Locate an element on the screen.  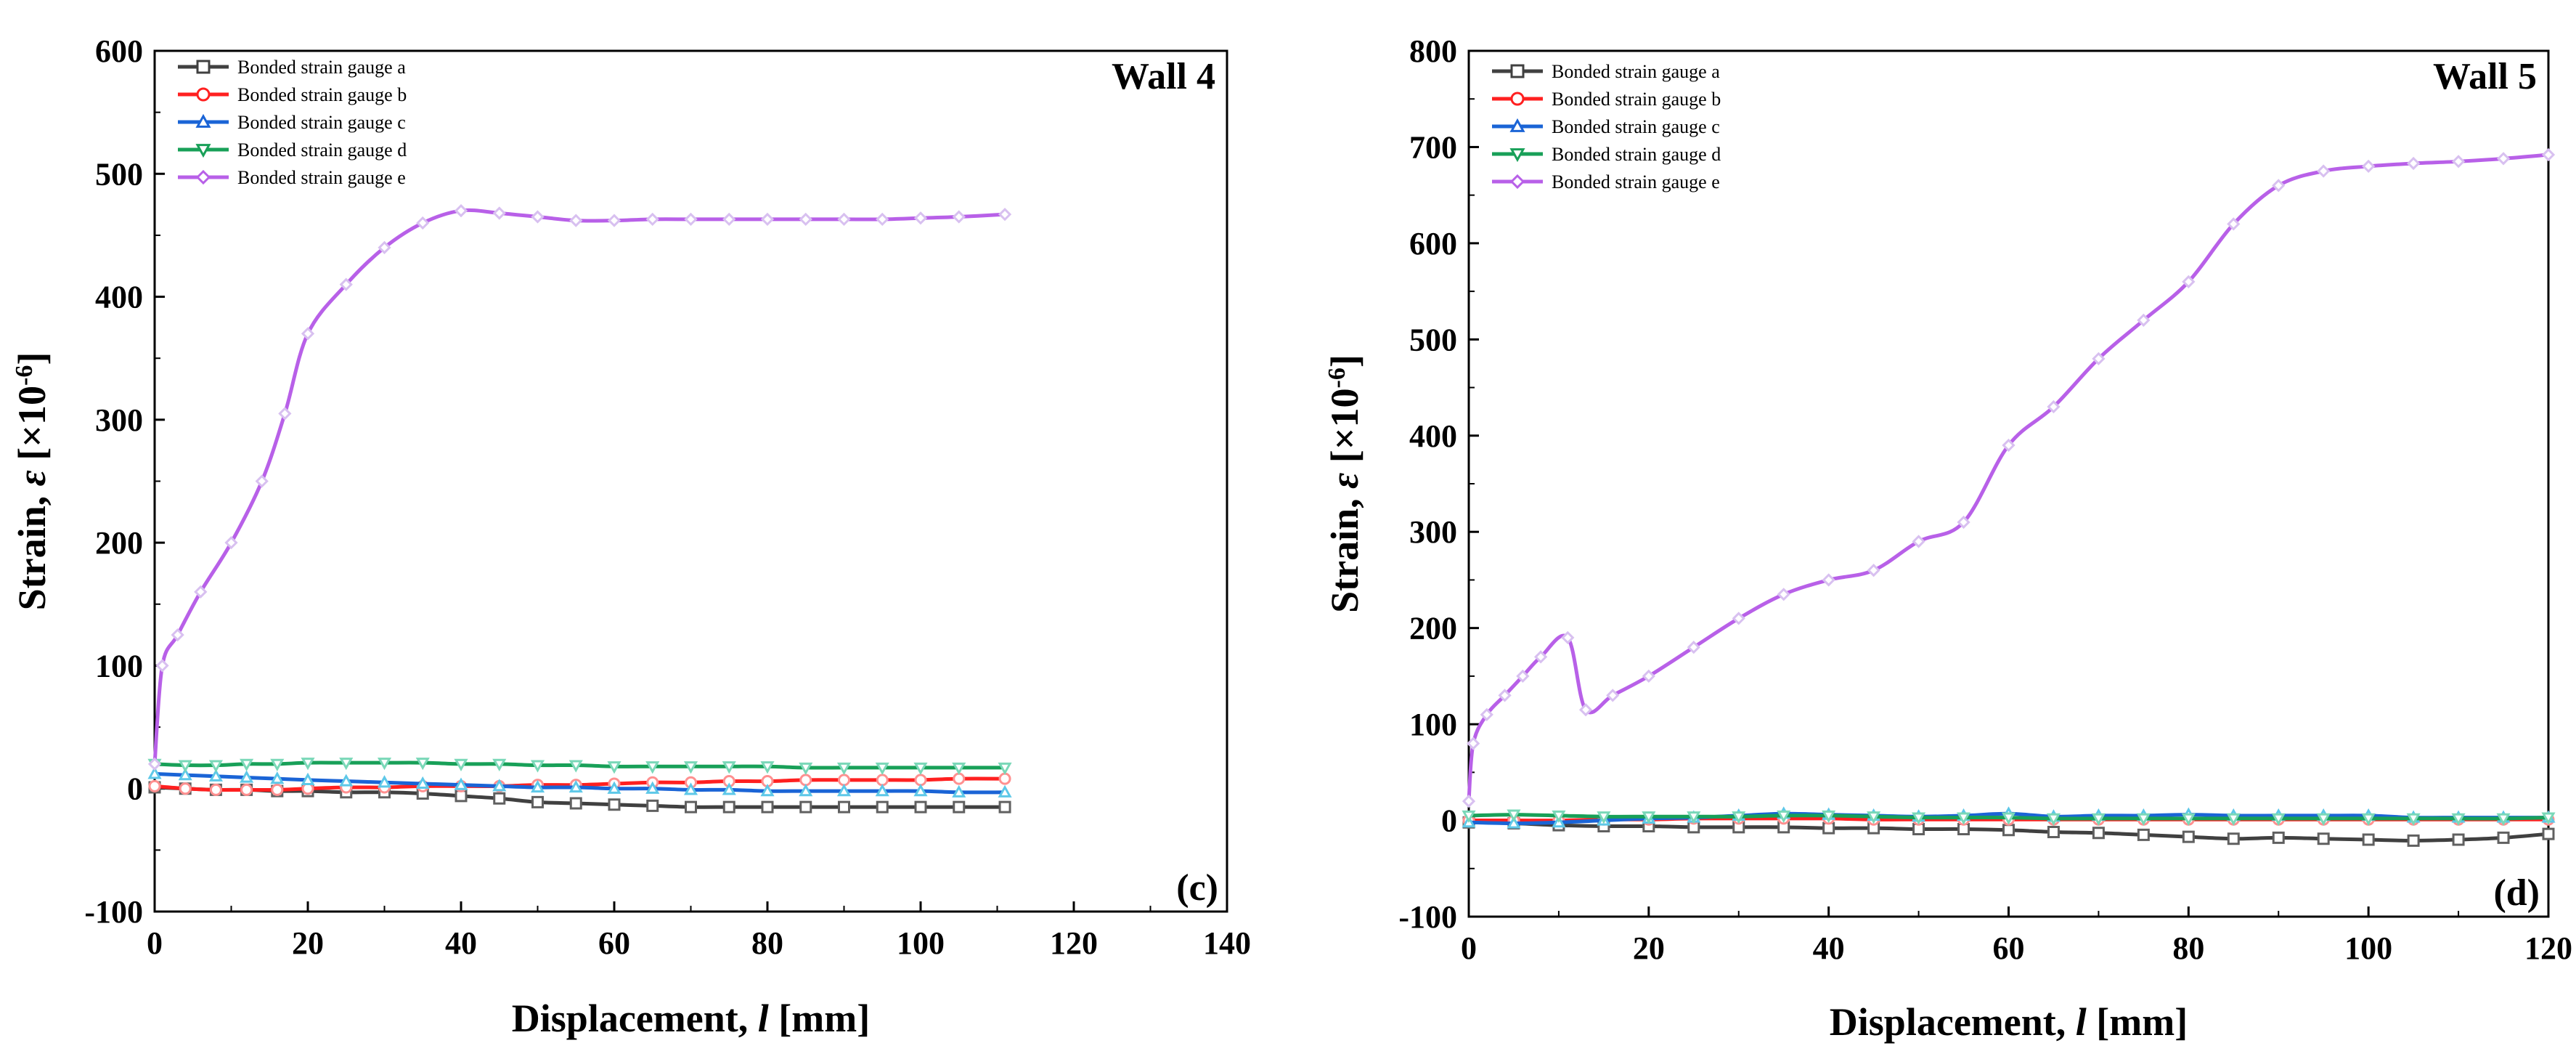
legend-label: Bonded strain gauge a is located at coordinates (321, 67).